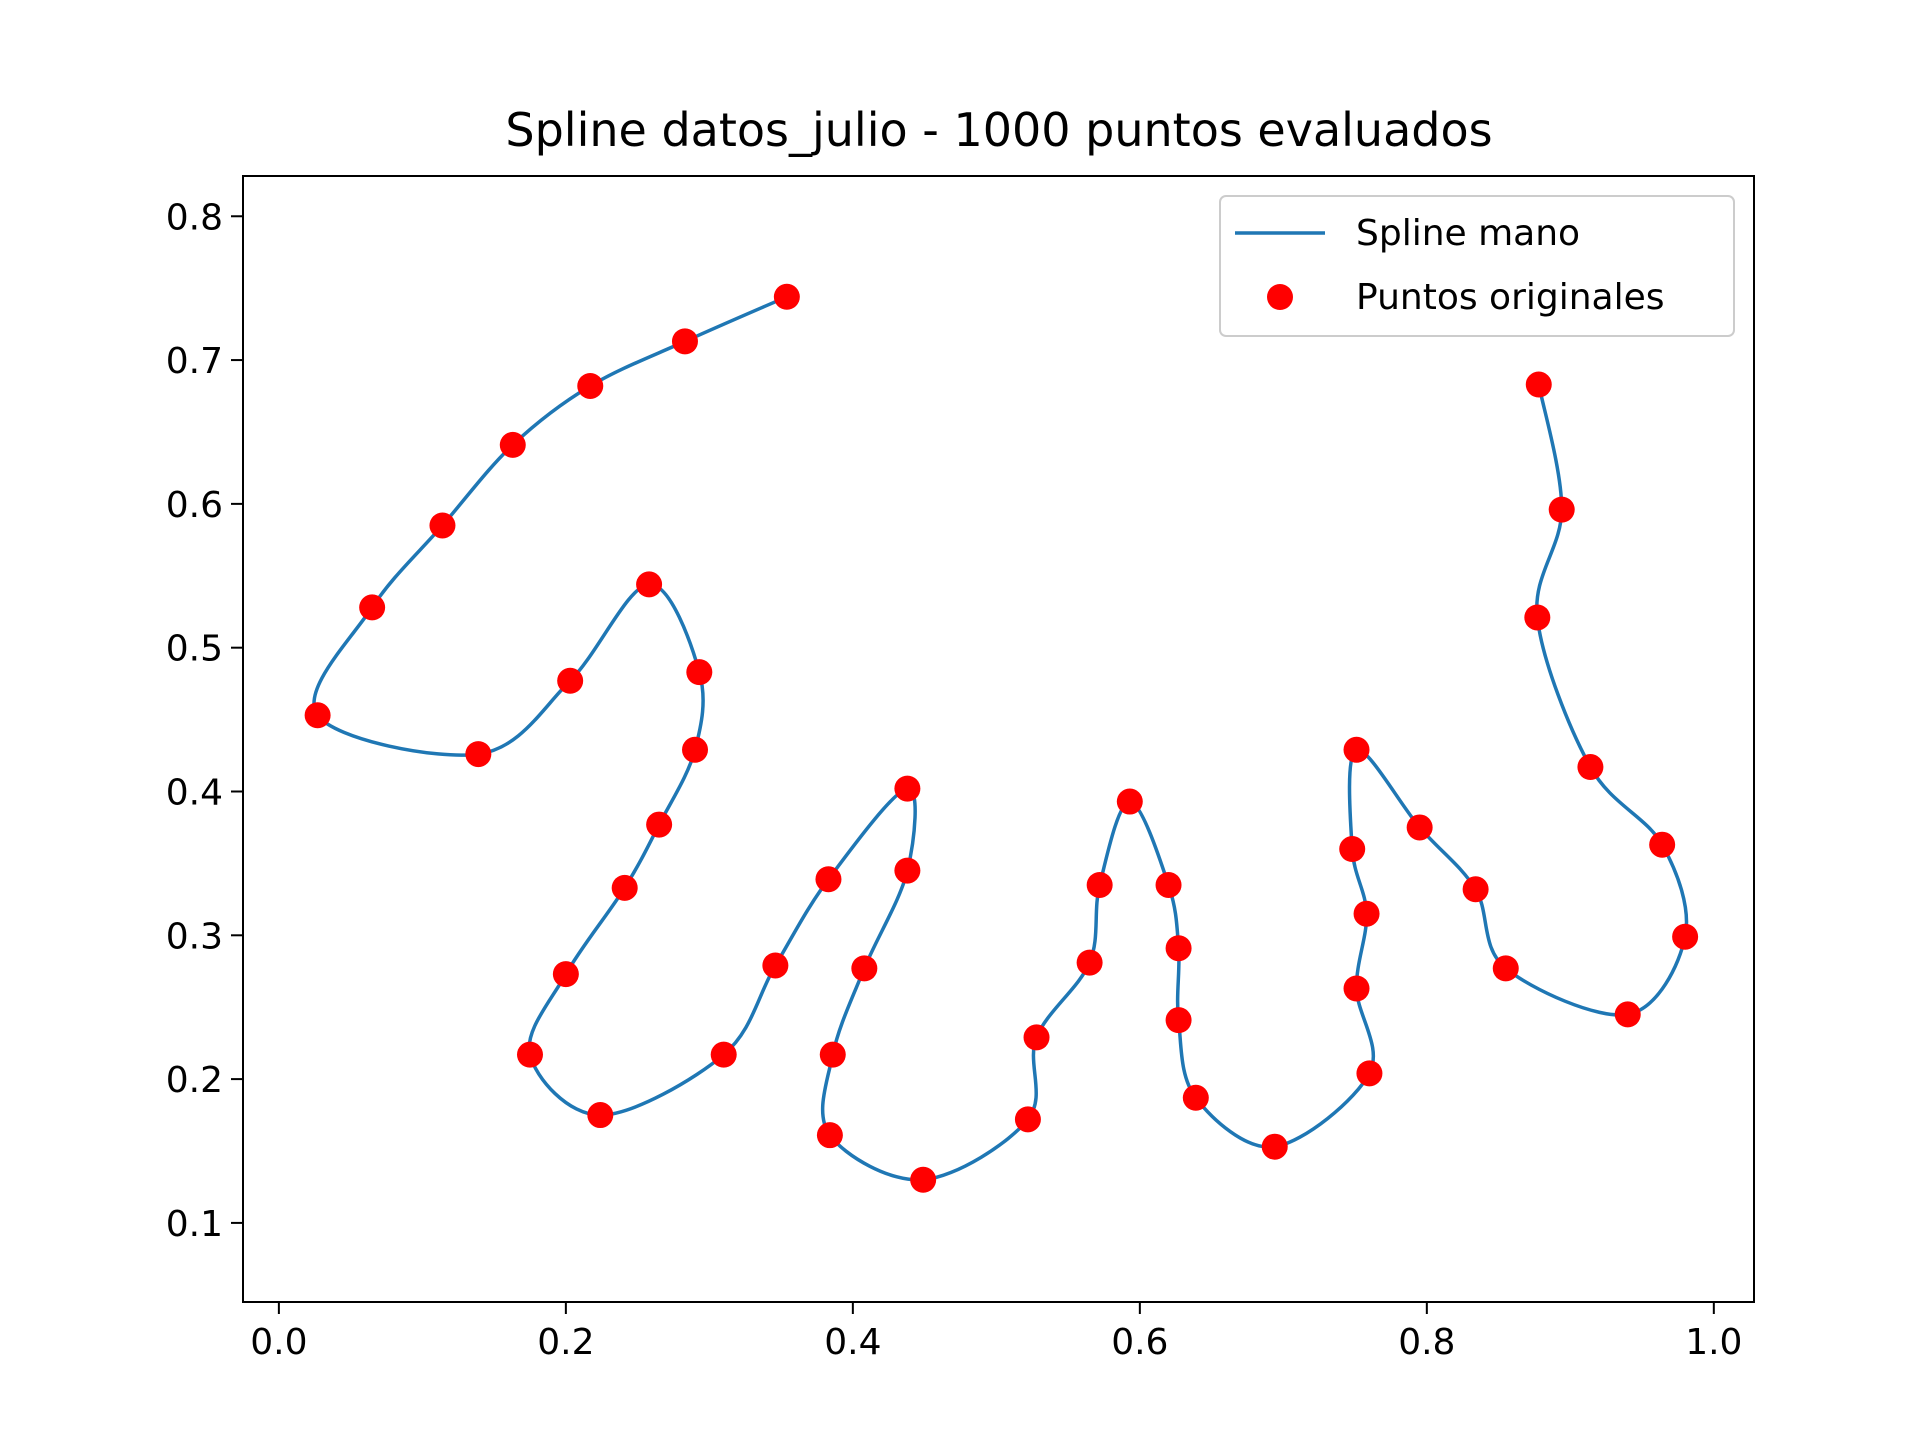 The image size is (1920, 1440). What do you see at coordinates (1510, 297) in the screenshot?
I see `legend-label-points: Puntos originales` at bounding box center [1510, 297].